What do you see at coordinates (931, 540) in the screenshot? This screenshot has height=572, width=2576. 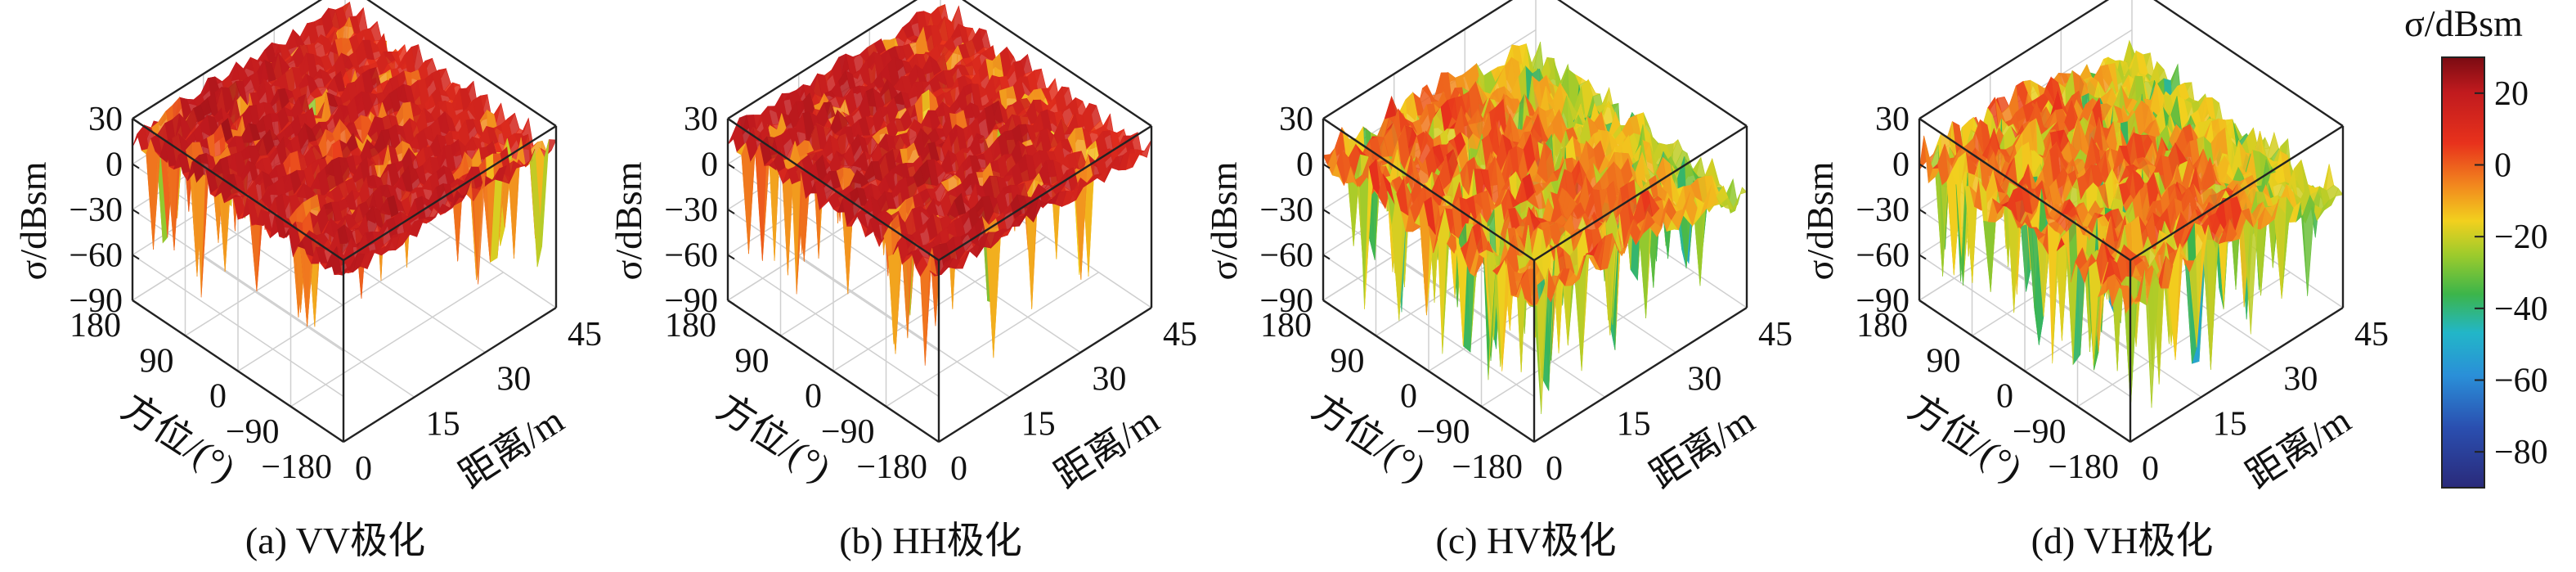 I see `panel-caption: (b) HH极化` at bounding box center [931, 540].